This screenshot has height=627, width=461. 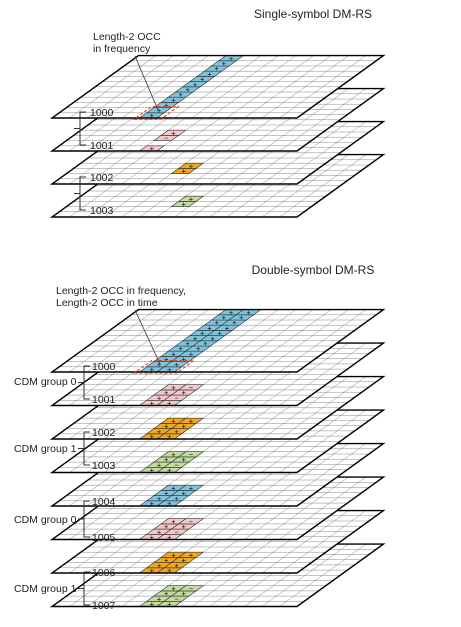 What do you see at coordinates (104, 573) in the screenshot?
I see `double-port-label-1006: 1006` at bounding box center [104, 573].